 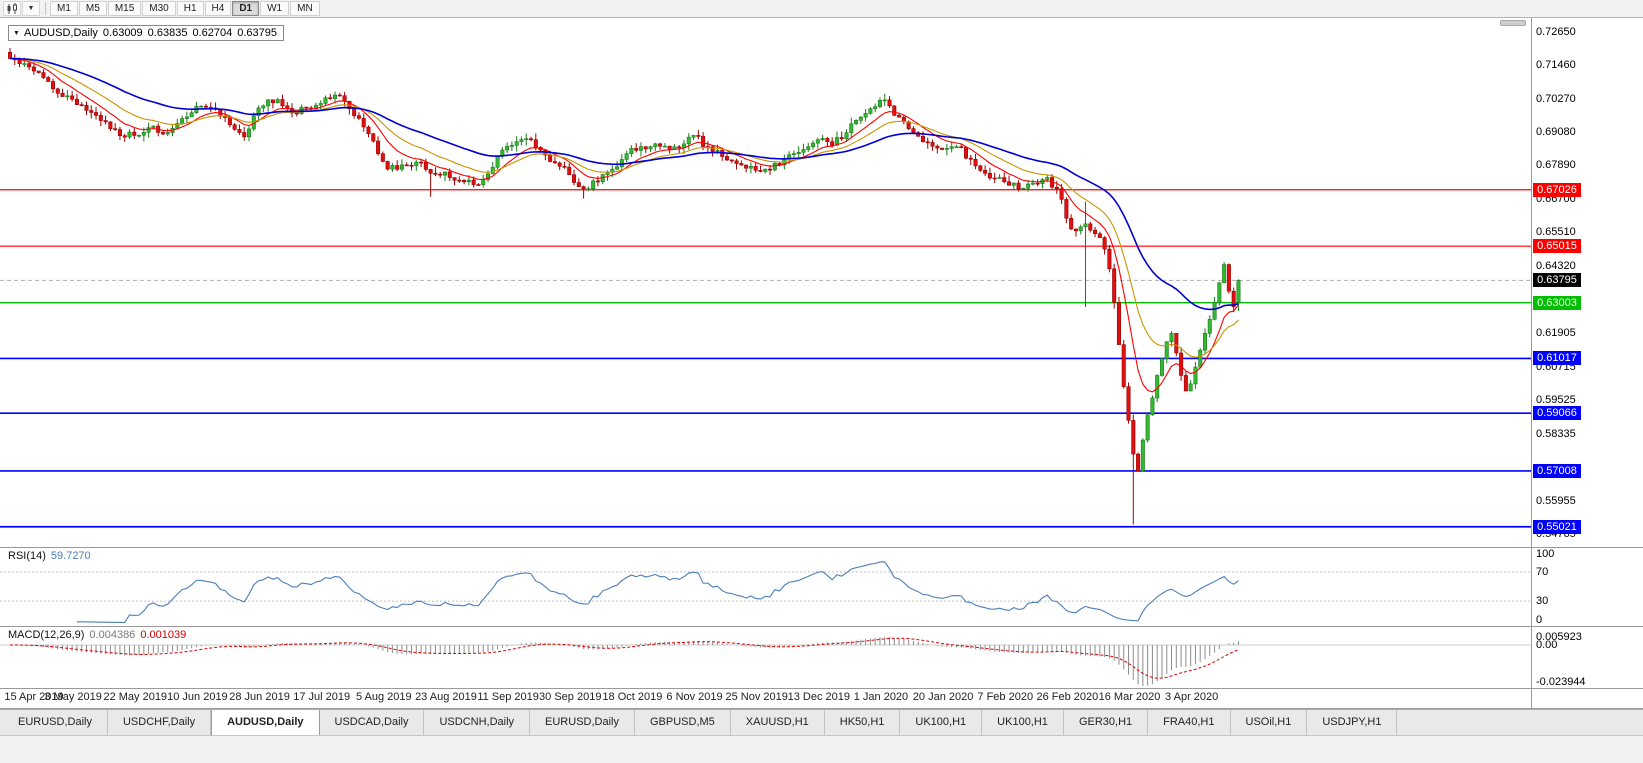 I want to click on caret-down-icon: ▼, so click(x=31, y=8).